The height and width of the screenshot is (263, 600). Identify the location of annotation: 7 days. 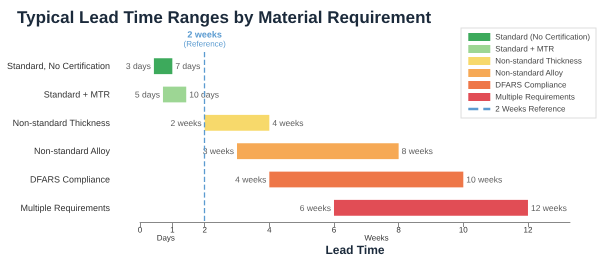
(187, 66).